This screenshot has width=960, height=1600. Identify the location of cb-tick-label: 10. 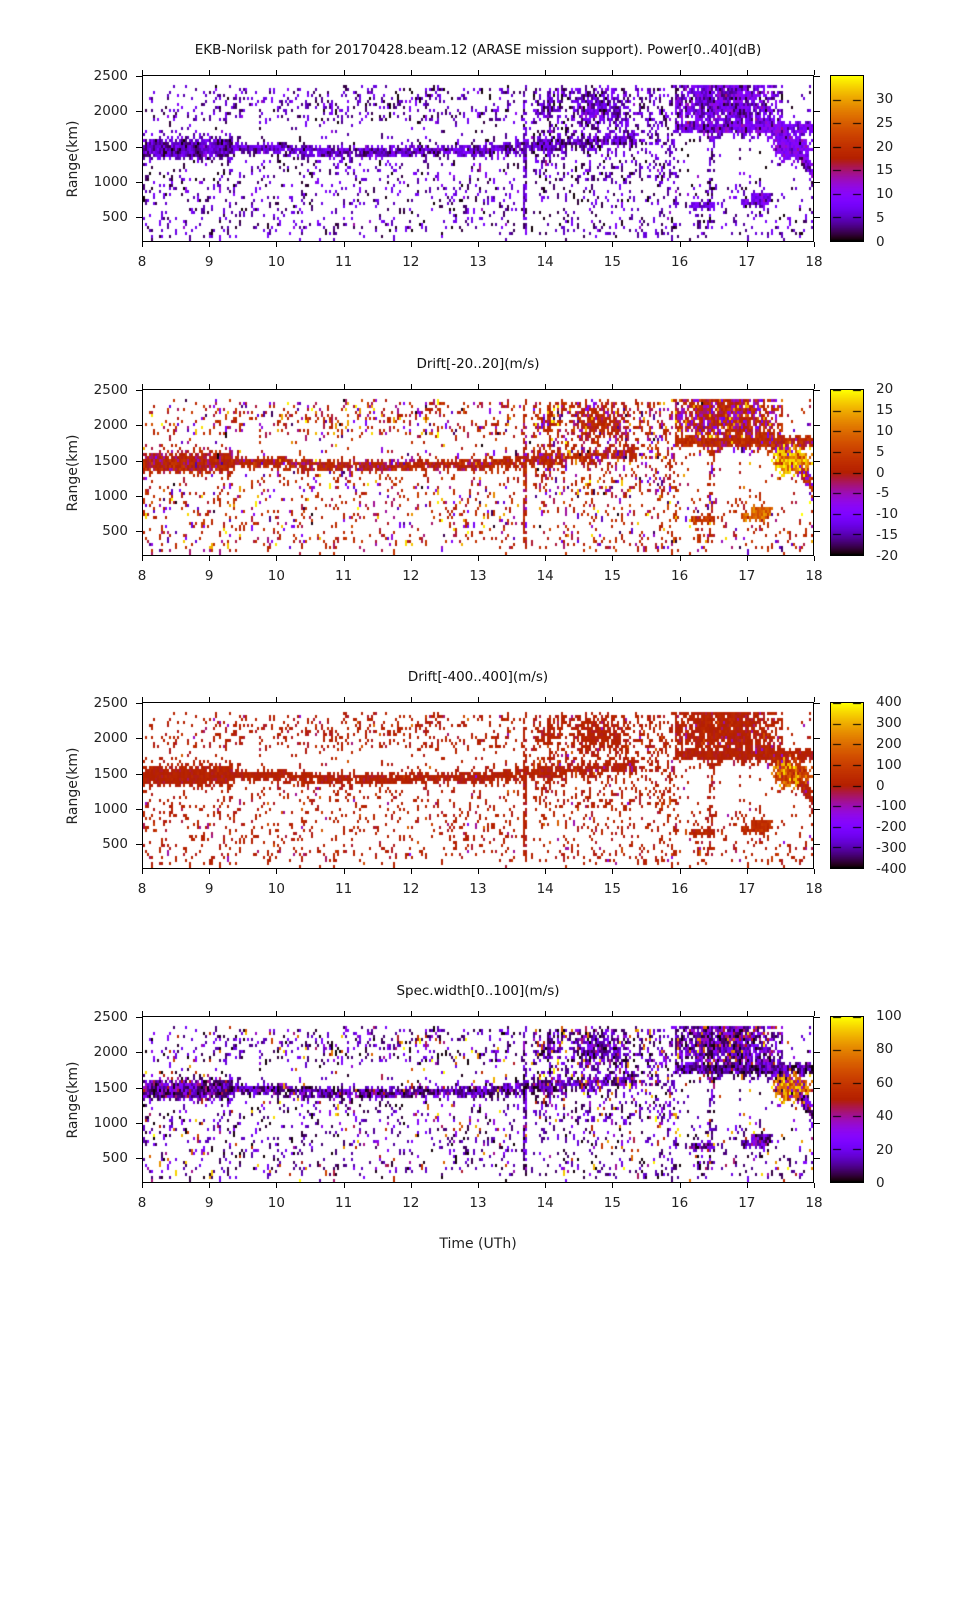
(885, 194).